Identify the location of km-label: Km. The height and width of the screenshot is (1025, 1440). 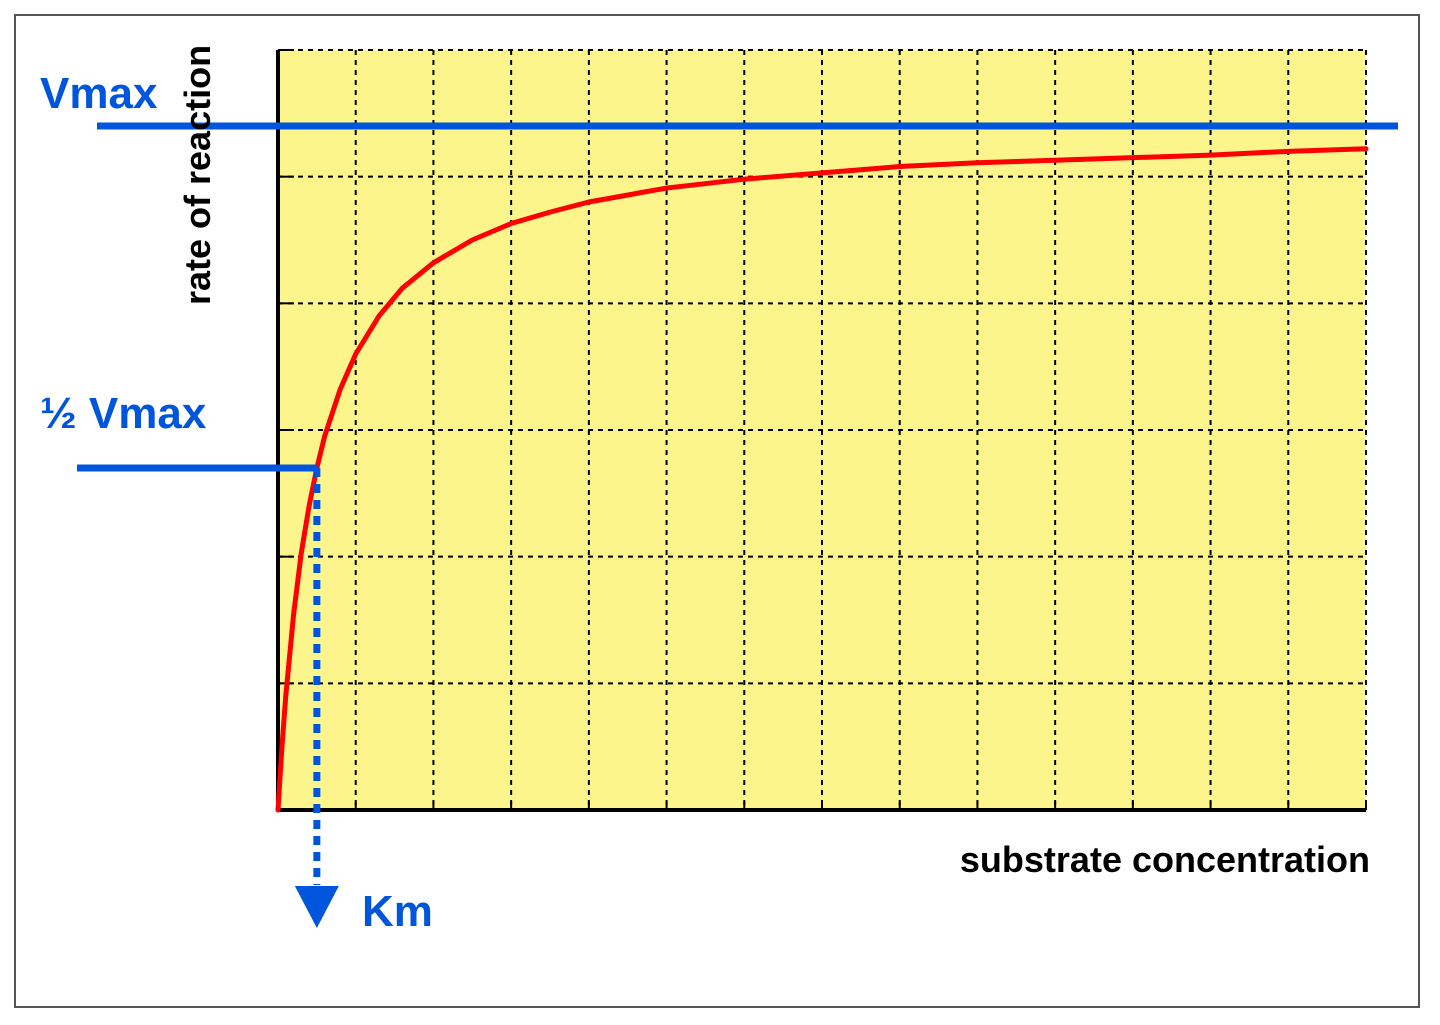
(397, 911).